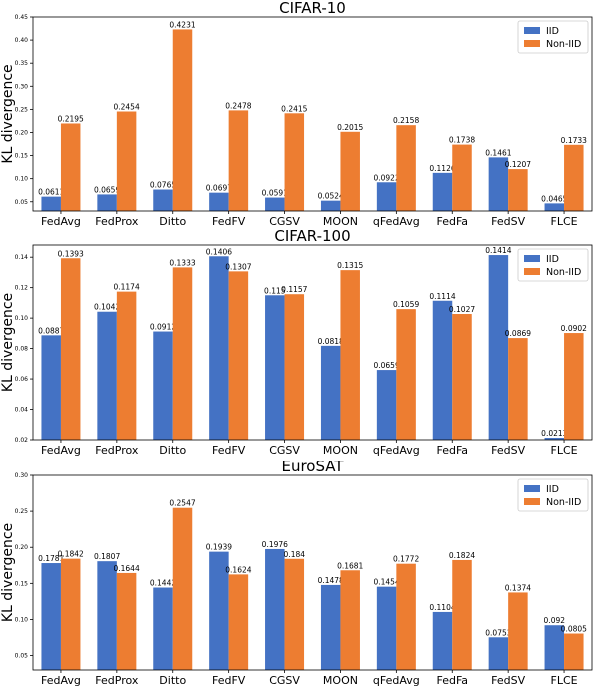 Image resolution: width=594 pixels, height=686 pixels. Describe the element at coordinates (126, 107) in the screenshot. I see `data-label: 0.2454` at that location.